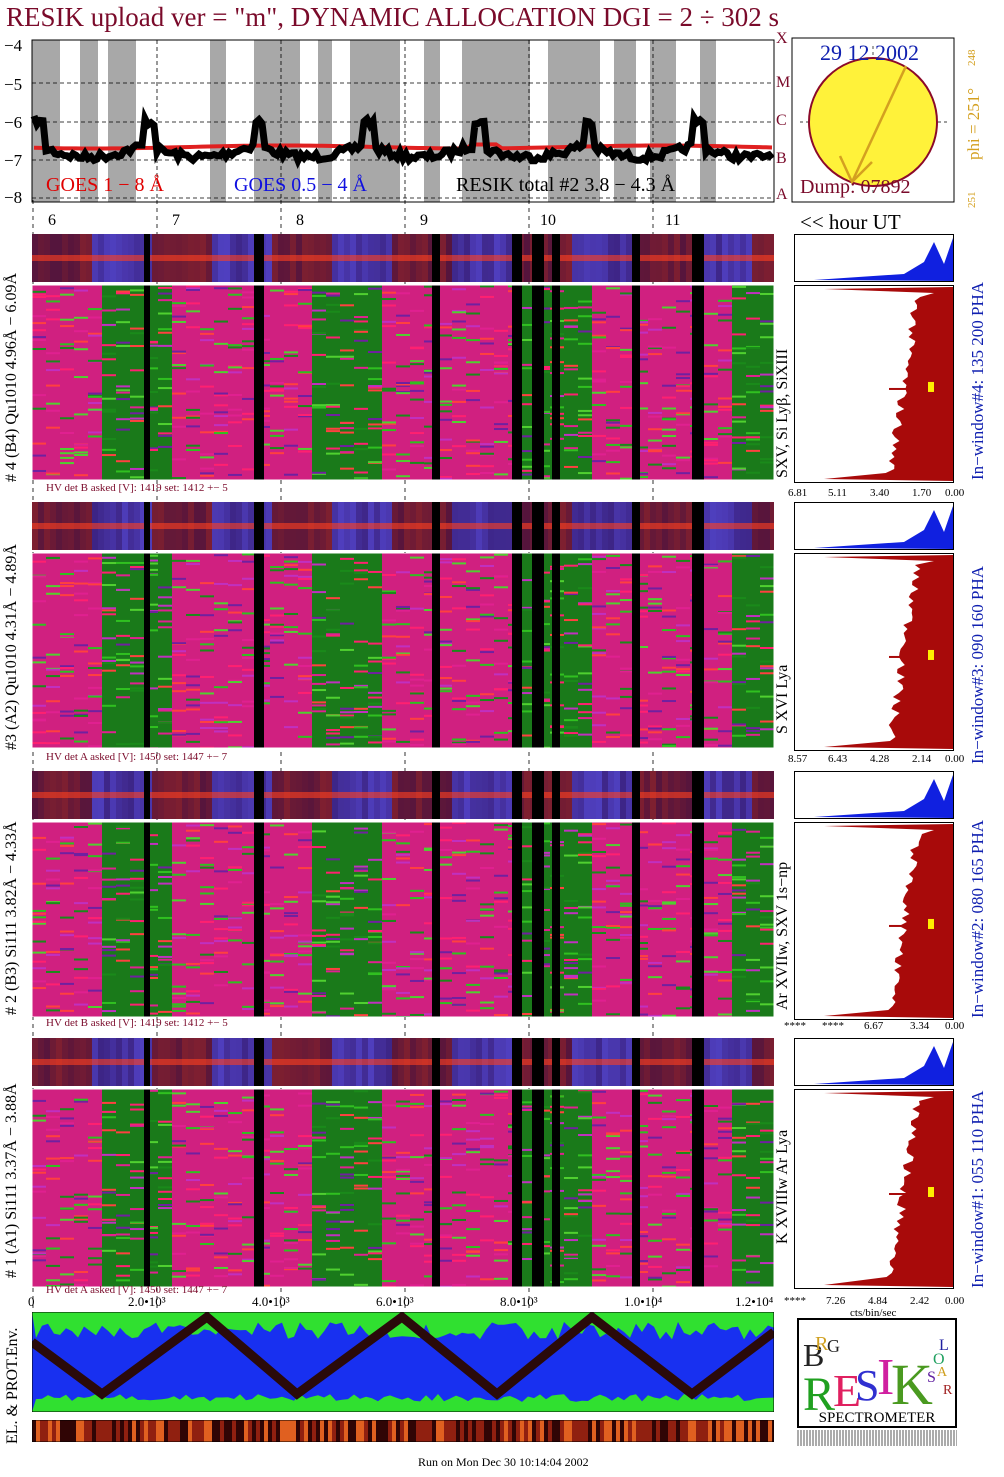  Describe the element at coordinates (922, 759) in the screenshot. I see `pha-tick: 2.14` at that location.